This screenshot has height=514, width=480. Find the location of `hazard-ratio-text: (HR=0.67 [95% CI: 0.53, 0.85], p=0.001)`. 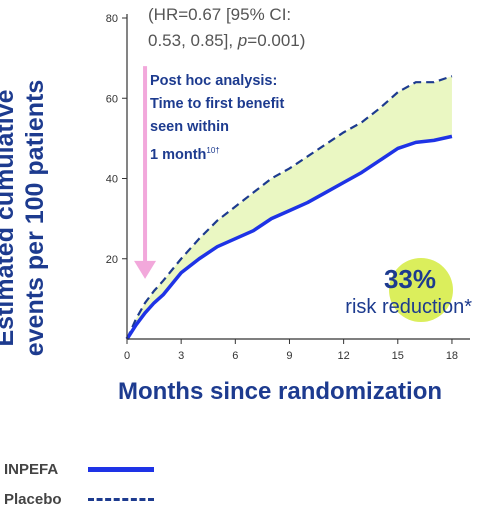

hazard-ratio-text: (HR=0.67 [95% CI: 0.53, 0.85], p=0.001) is located at coordinates (263, 28).